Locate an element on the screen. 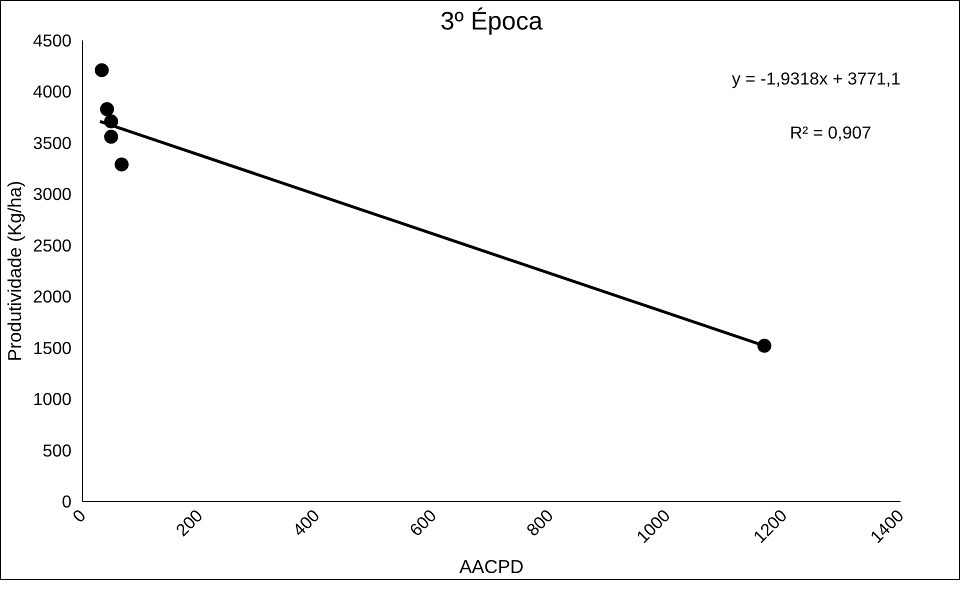  y-tick-label: 500 is located at coordinates (57, 450).